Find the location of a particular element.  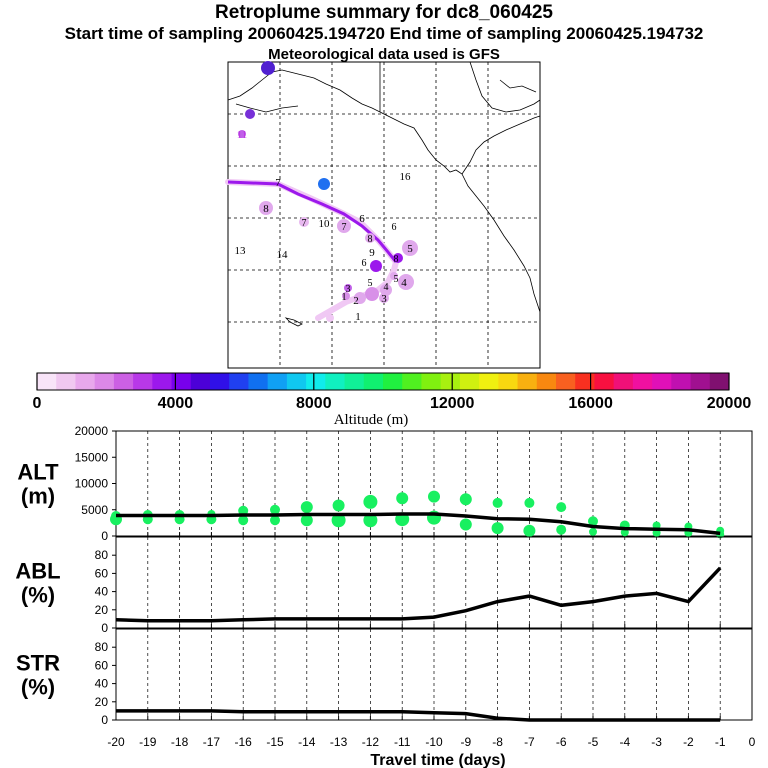

colorbar-tick-label: 12000 is located at coordinates (452, 403).